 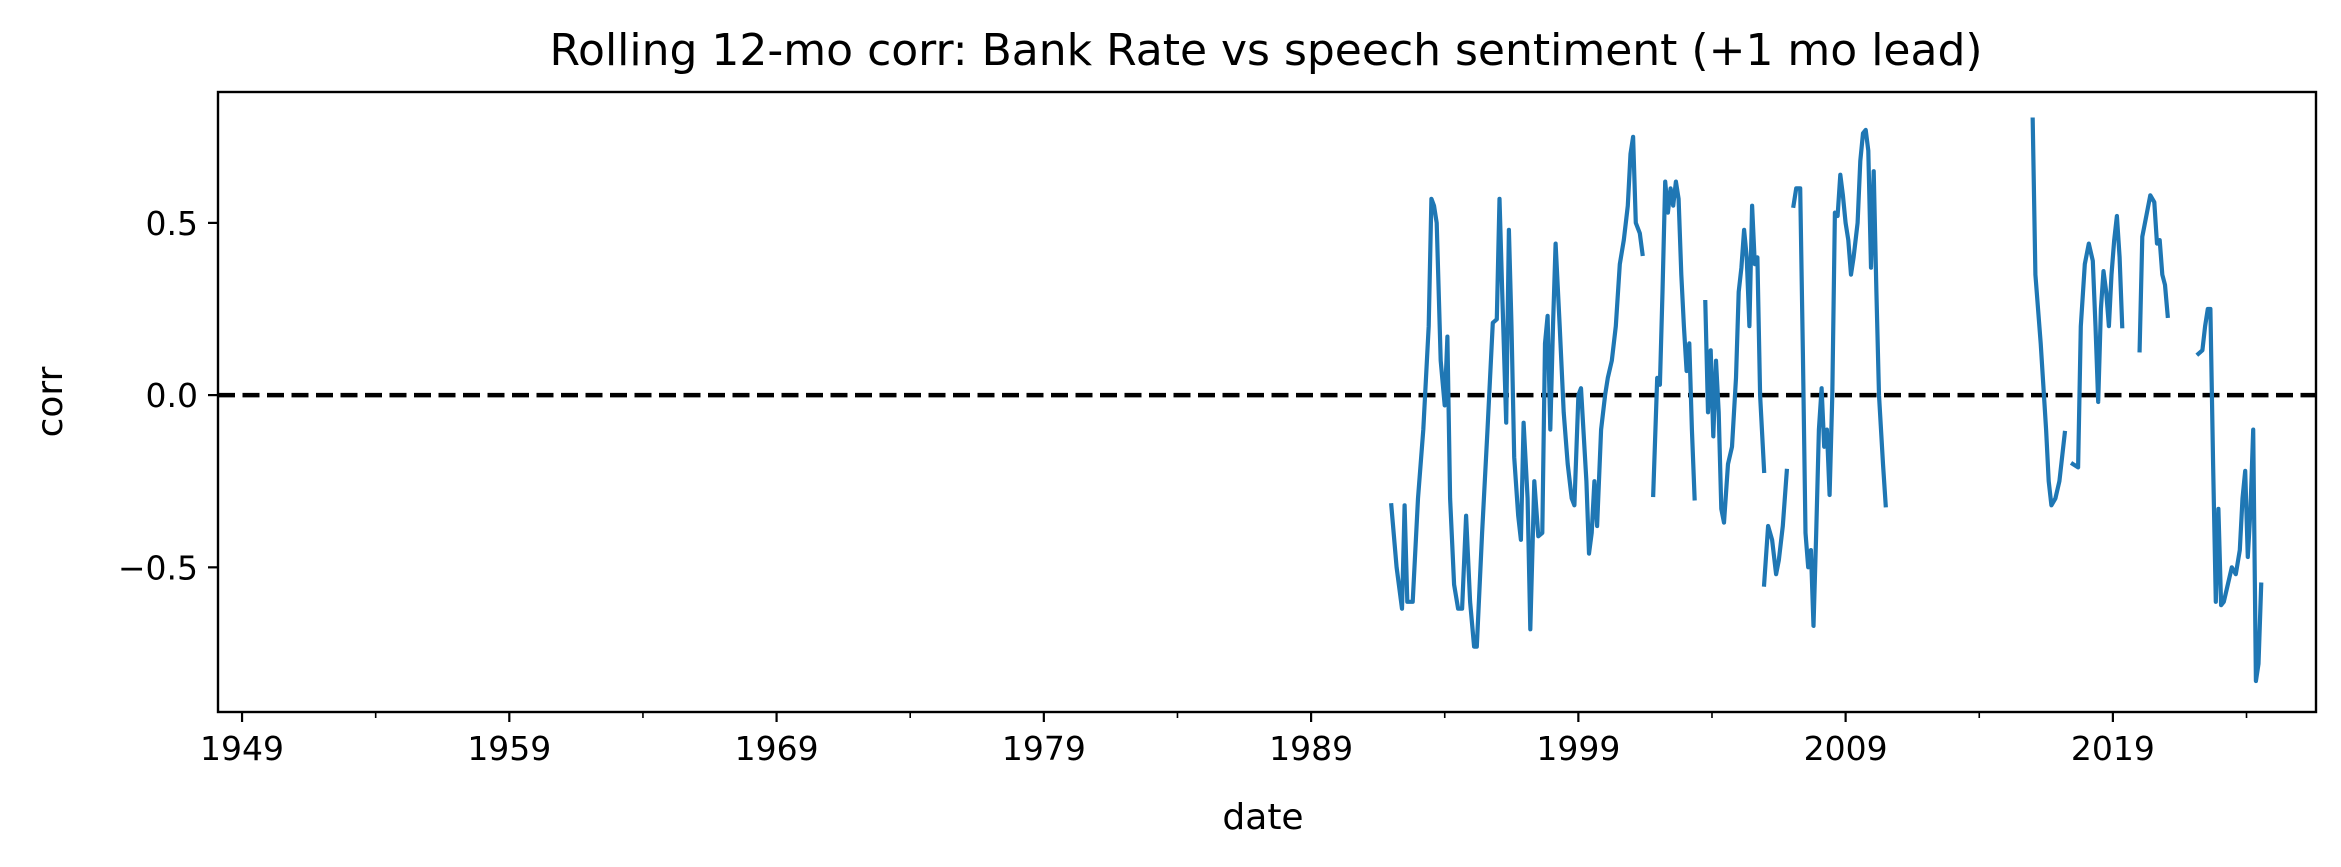 I want to click on x-tick-label: 1999, so click(x=1578, y=748).